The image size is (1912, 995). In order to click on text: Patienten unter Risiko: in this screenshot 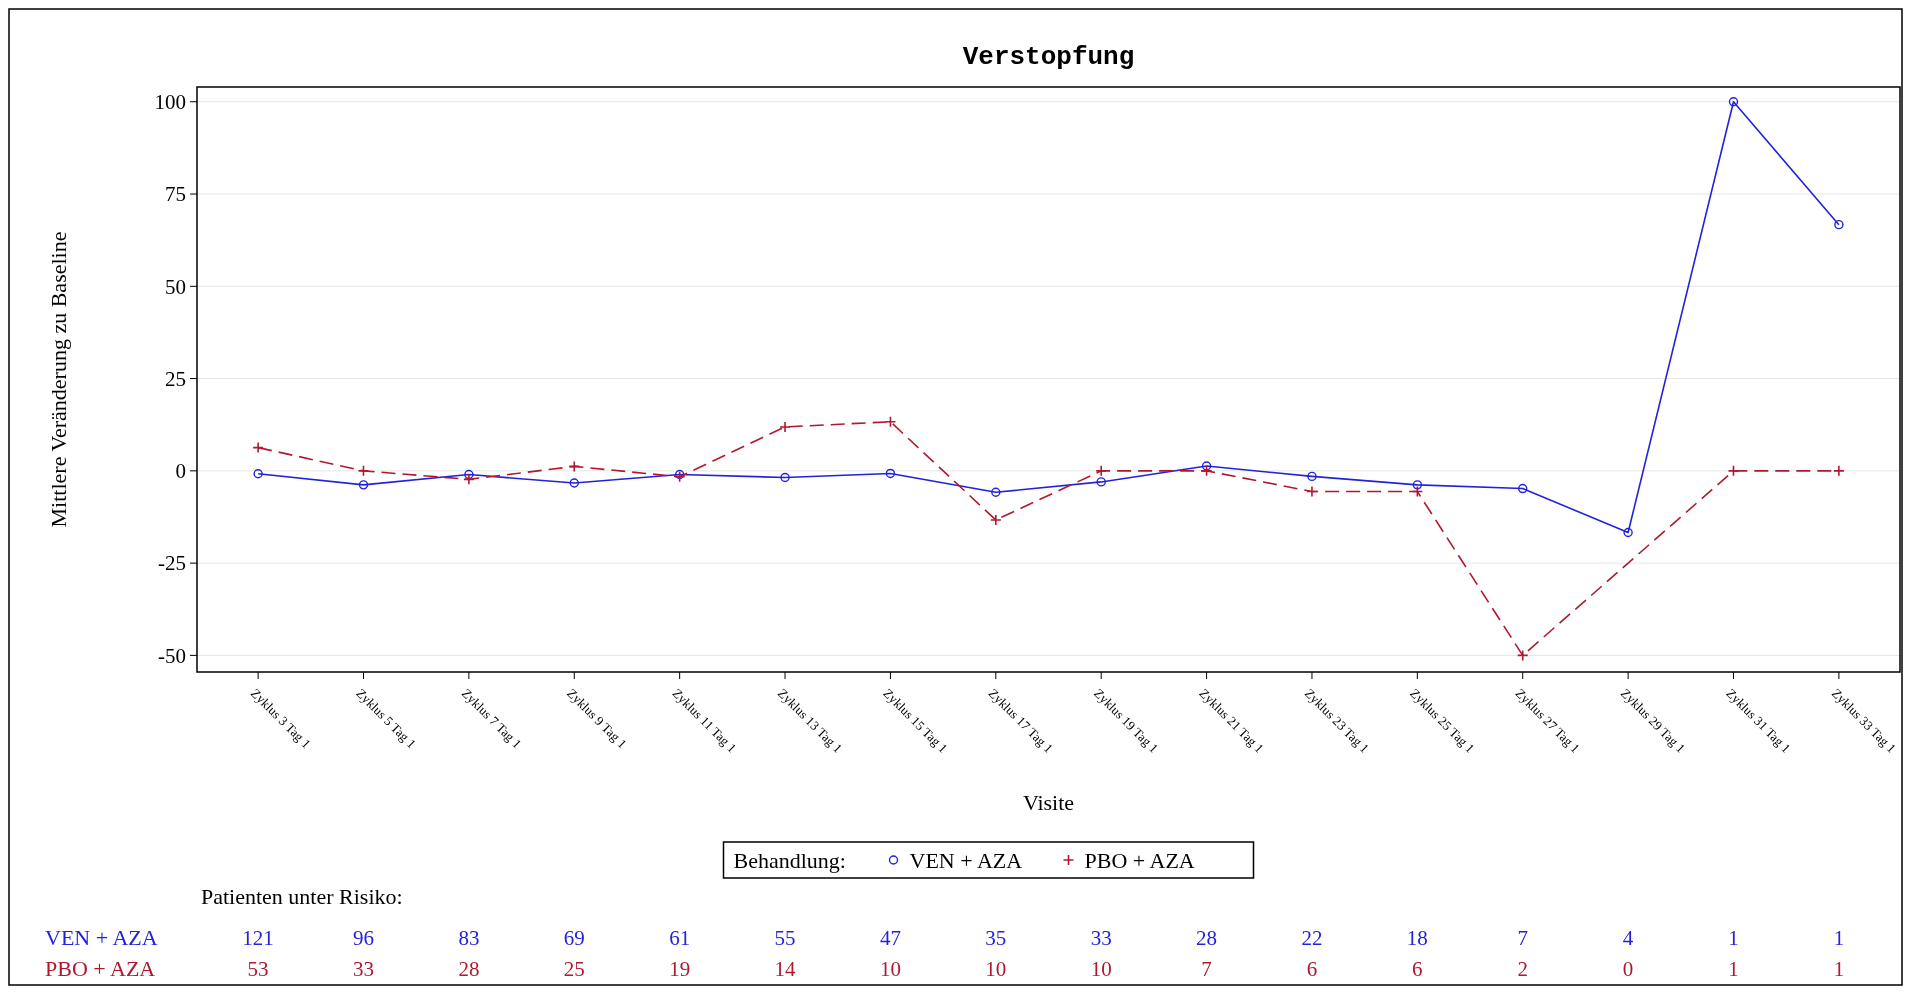, I will do `click(302, 896)`.